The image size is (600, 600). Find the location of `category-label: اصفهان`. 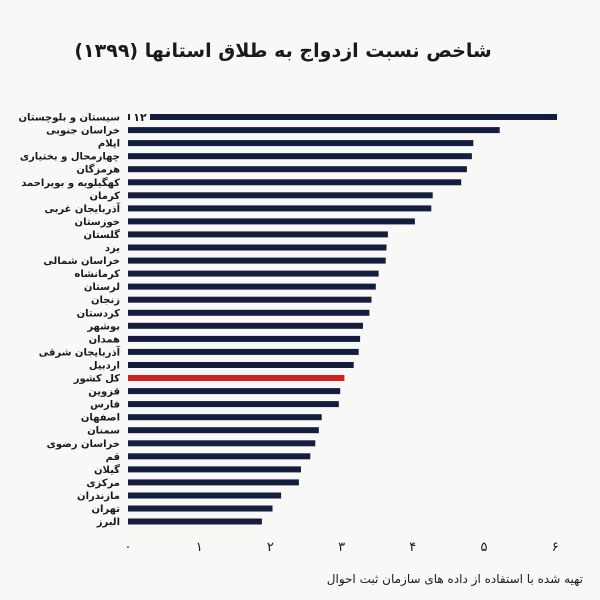

category-label: اصفهان is located at coordinates (100, 418).